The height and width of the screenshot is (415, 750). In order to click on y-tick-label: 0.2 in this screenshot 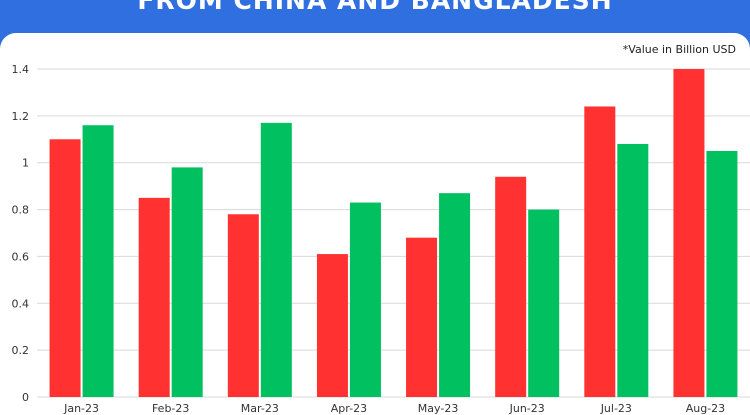, I will do `click(21, 350)`.